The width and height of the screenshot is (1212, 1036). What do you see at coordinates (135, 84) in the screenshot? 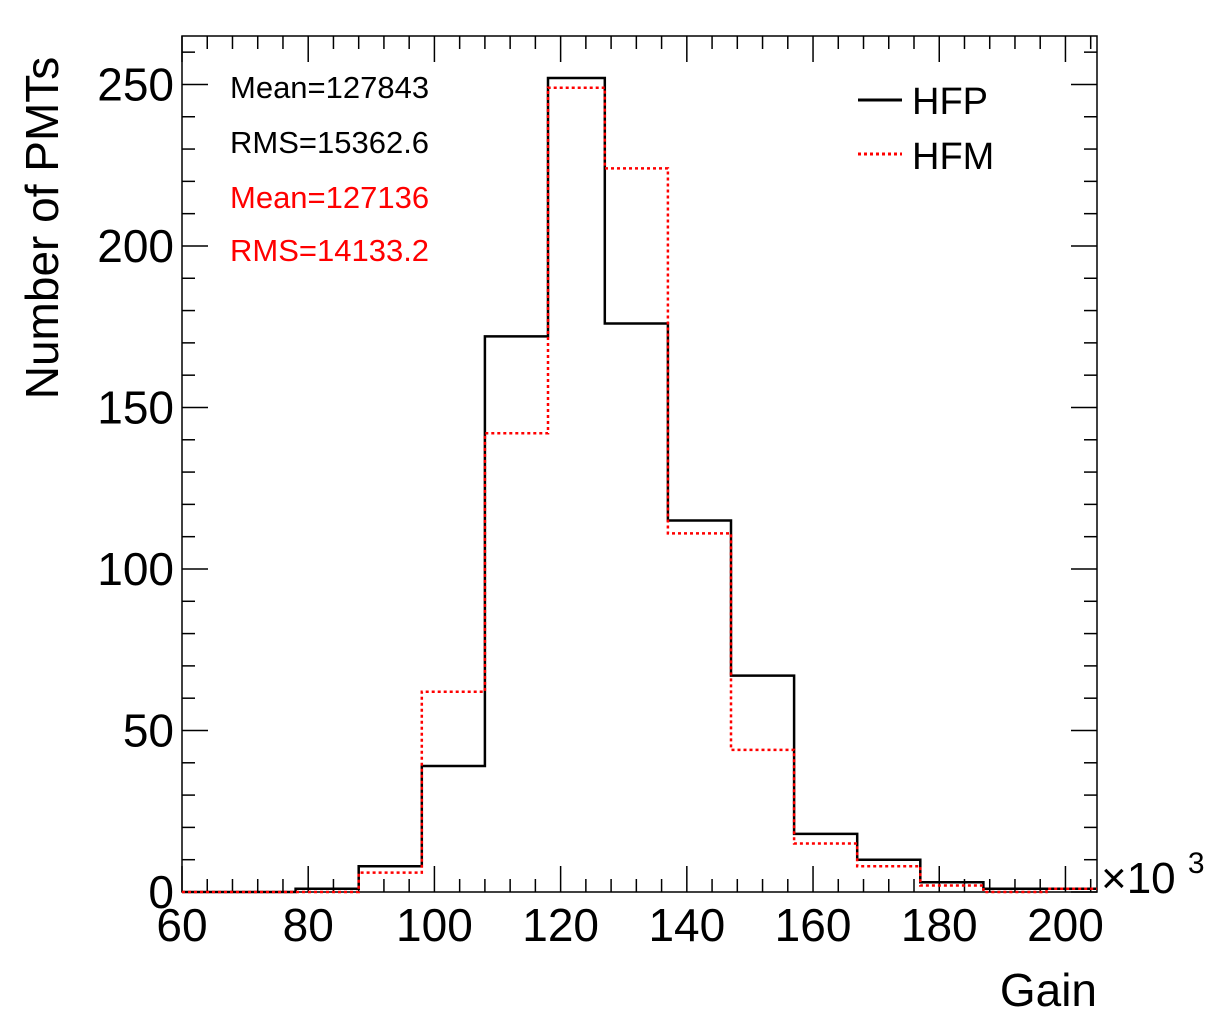
I see `y-tick-label: 250` at bounding box center [135, 84].